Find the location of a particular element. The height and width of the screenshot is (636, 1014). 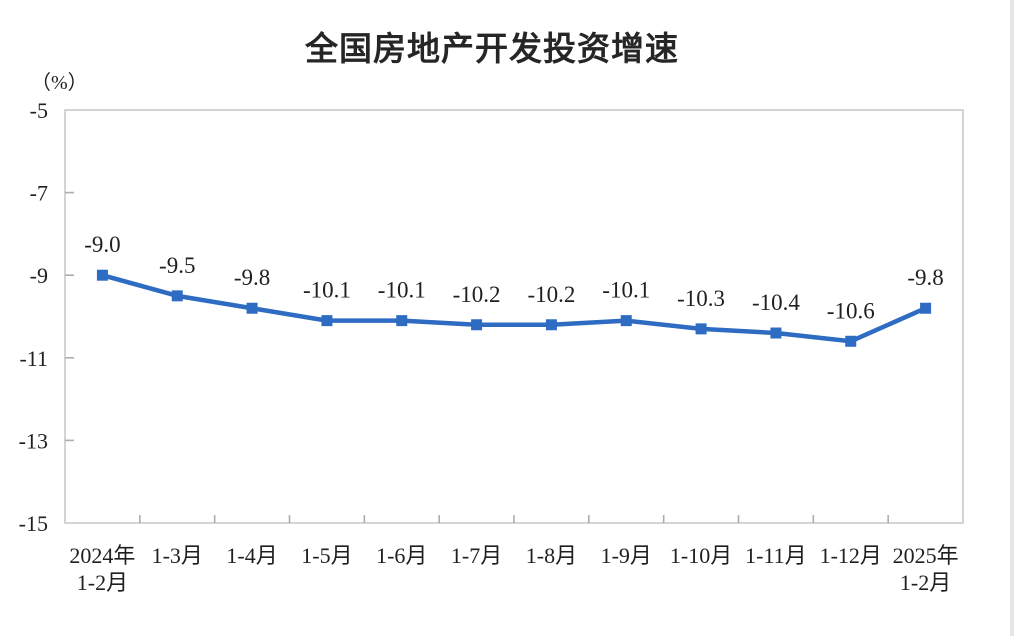

x-tick-label: 2024年 is located at coordinates (102, 555).